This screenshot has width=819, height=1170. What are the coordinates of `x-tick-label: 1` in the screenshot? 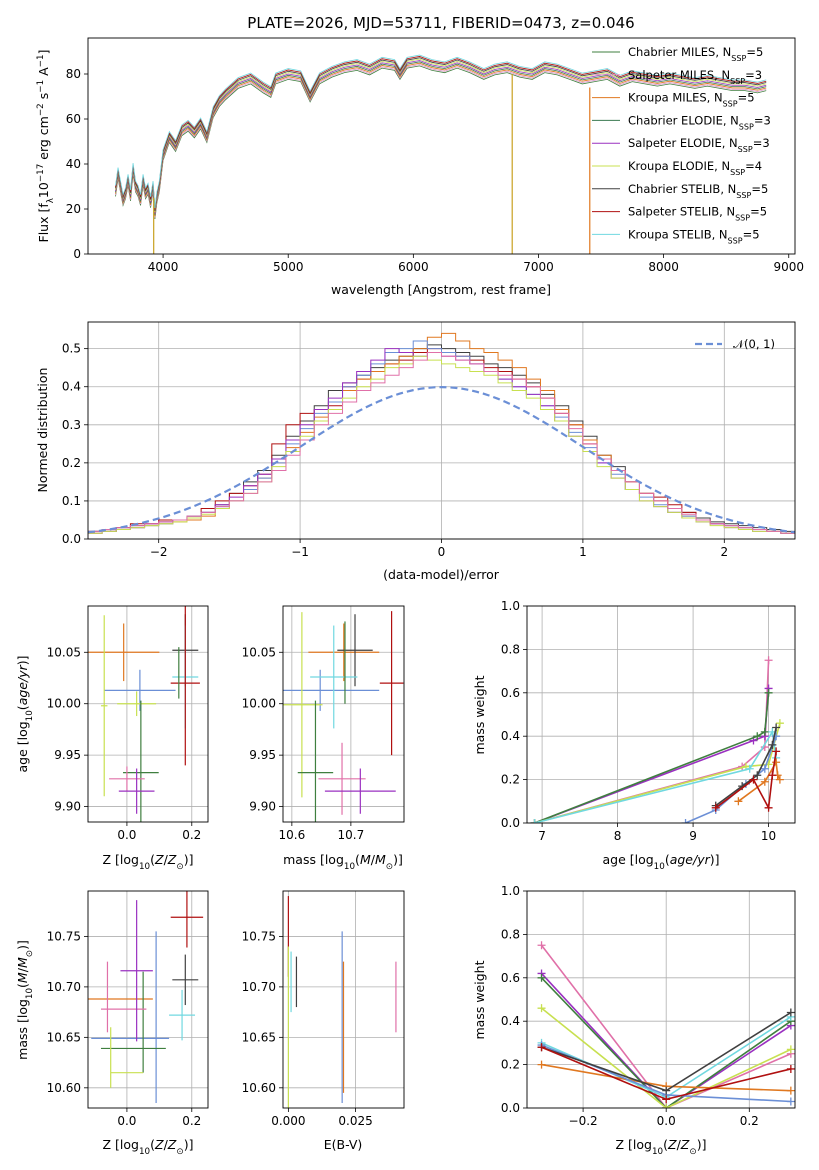 It's located at (583, 552).